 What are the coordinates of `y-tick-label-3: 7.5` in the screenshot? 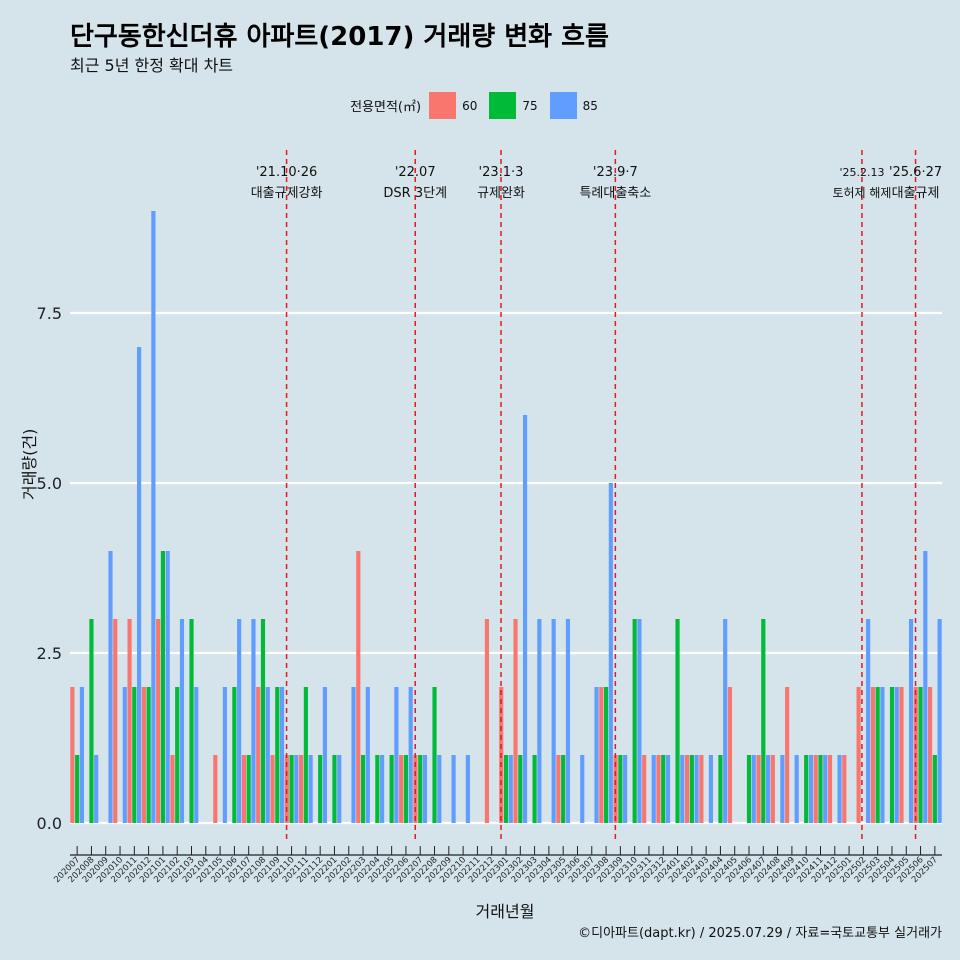 It's located at (49, 313).